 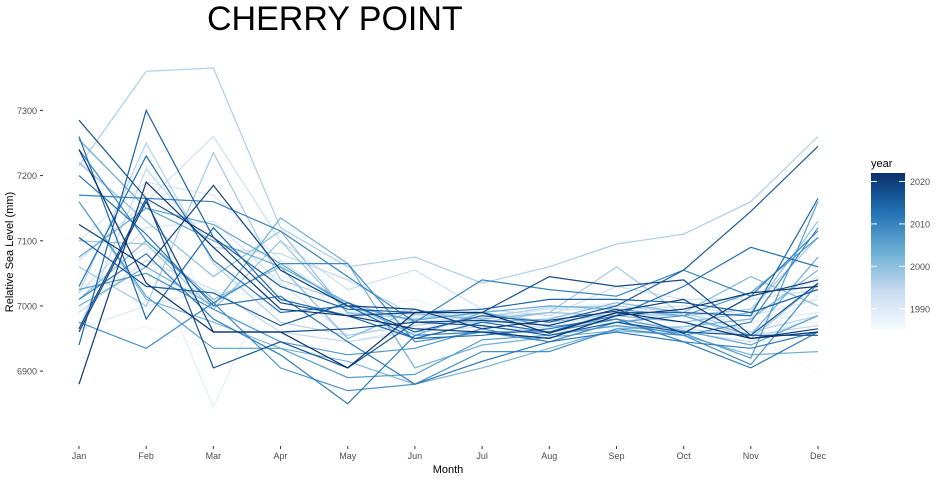 What do you see at coordinates (27, 111) in the screenshot?
I see `y-tick-label: 7300` at bounding box center [27, 111].